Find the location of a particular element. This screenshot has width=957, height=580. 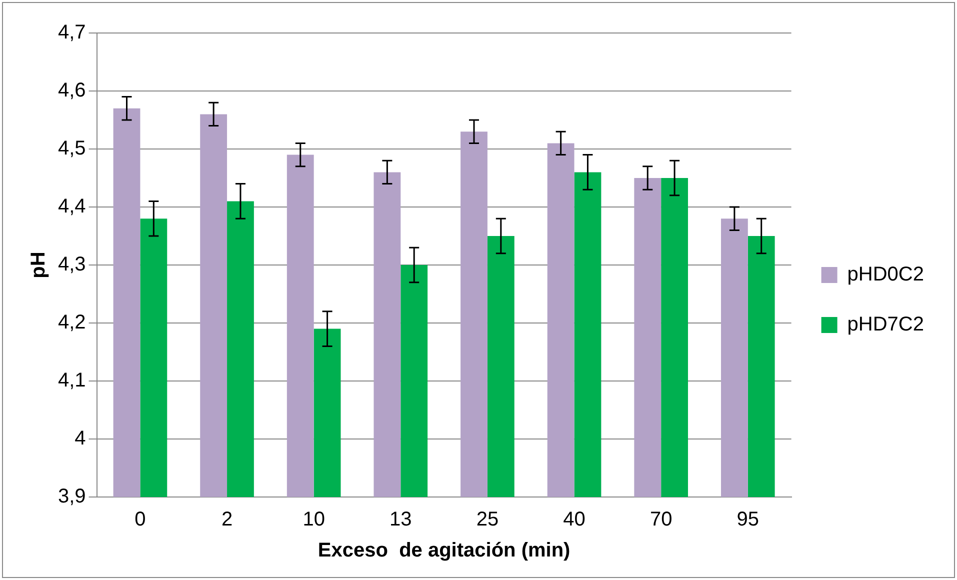

y-axis-title: pH is located at coordinates (39, 265).